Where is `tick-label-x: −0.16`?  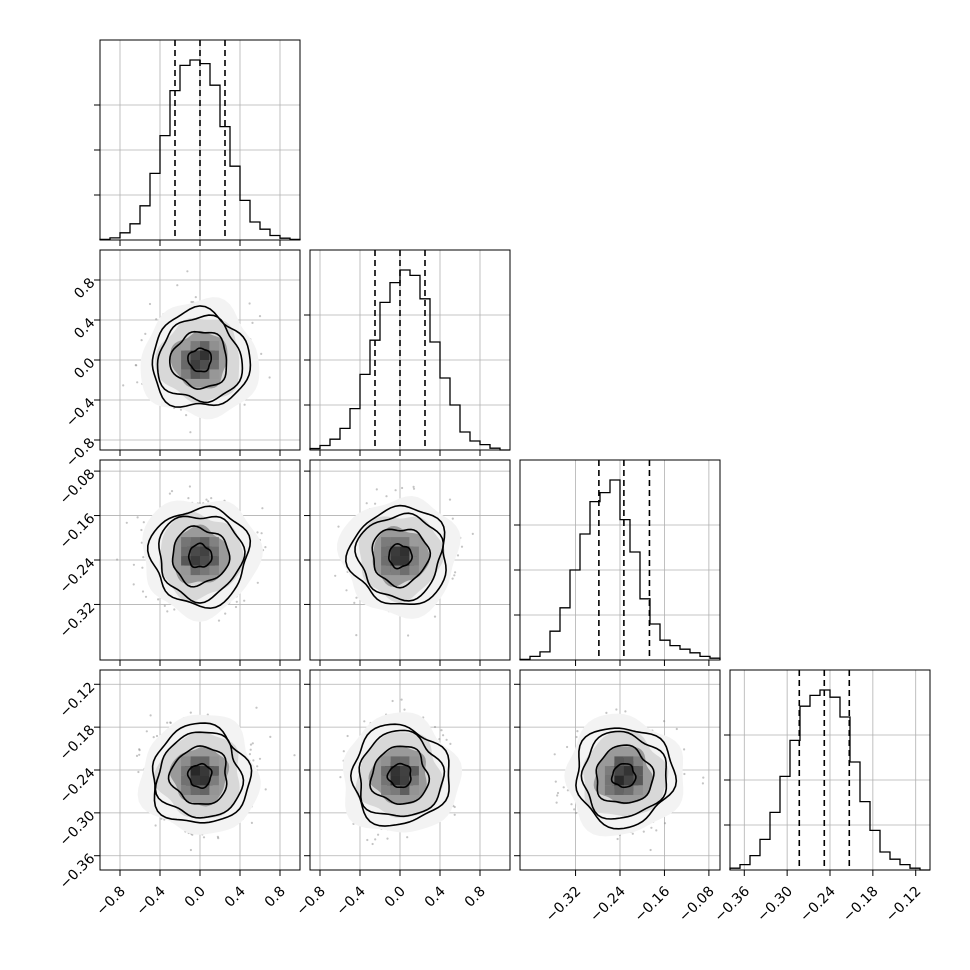
tick-label-x: −0.16 is located at coordinates (653, 904).